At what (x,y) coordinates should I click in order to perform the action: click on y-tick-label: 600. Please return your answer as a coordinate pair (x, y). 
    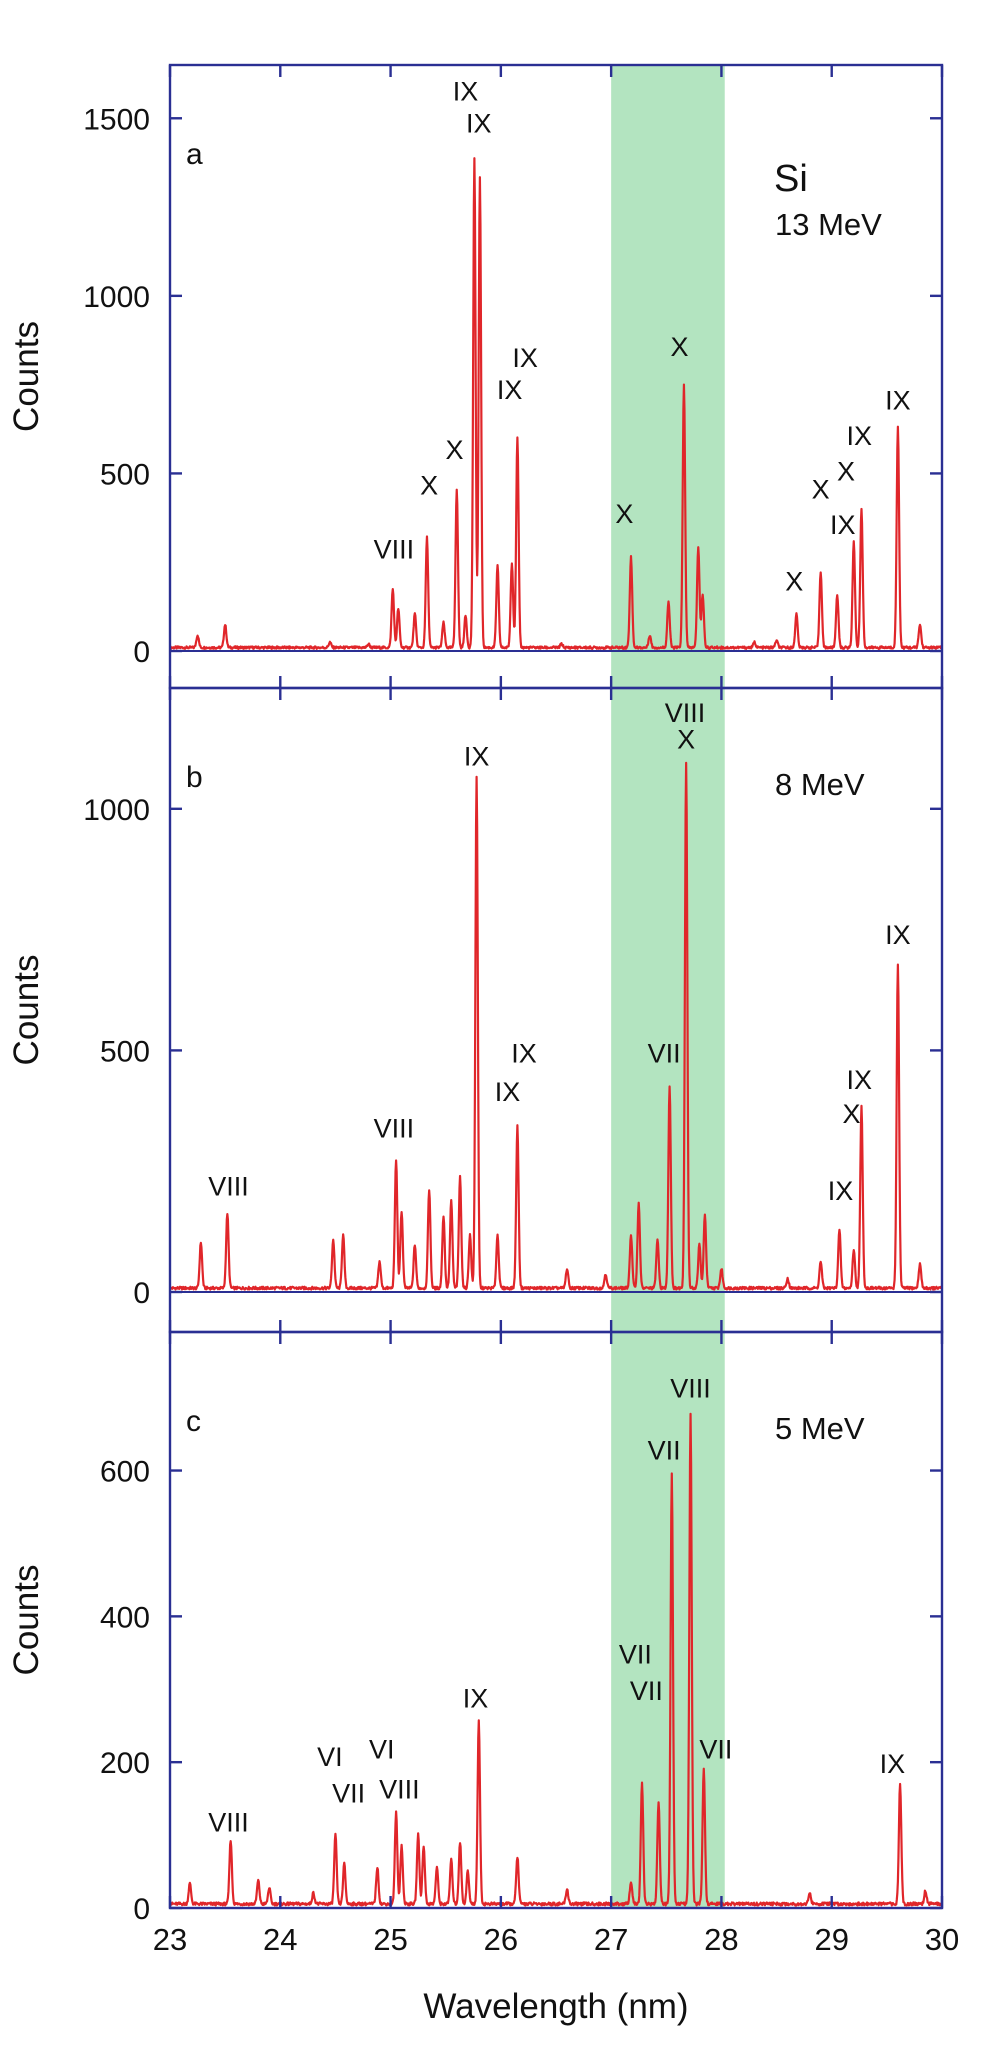
    Looking at the image, I should click on (125, 1472).